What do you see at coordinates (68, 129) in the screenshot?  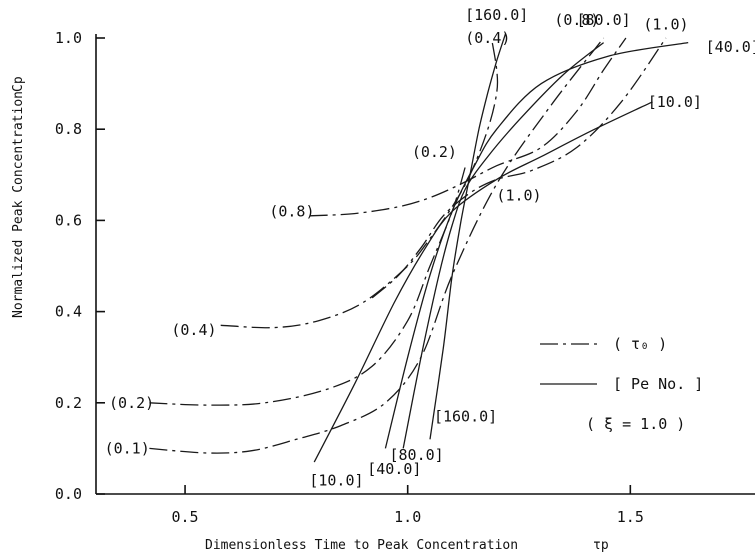 I see `y-tick-label: 0.8` at bounding box center [68, 129].